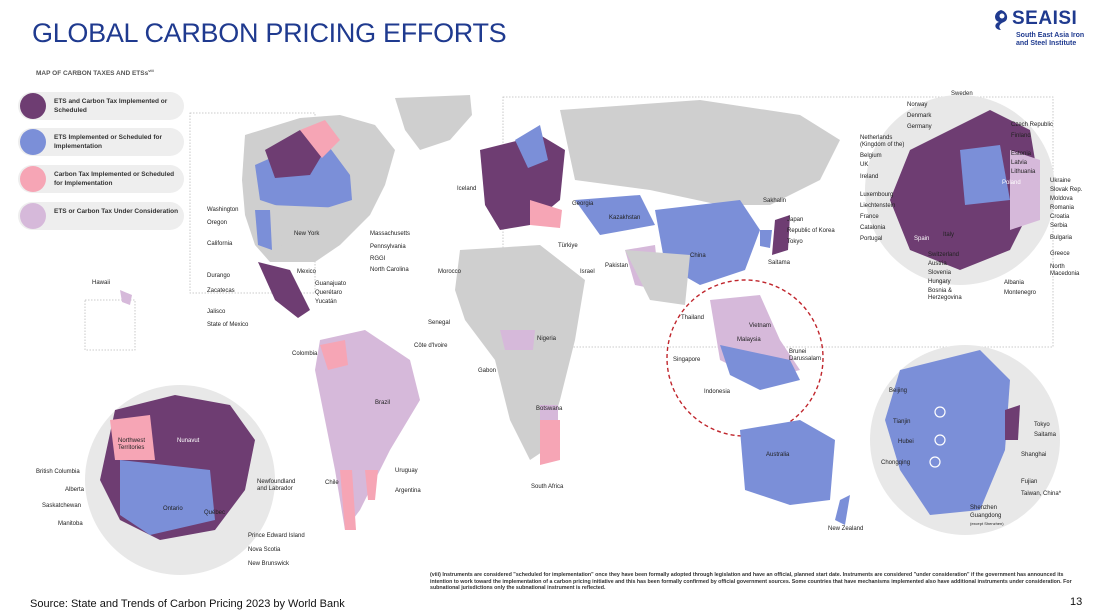 The width and height of the screenshot is (1093, 616). Describe the element at coordinates (329, 293) in the screenshot. I see `label-queretaro: Querétaro` at that location.